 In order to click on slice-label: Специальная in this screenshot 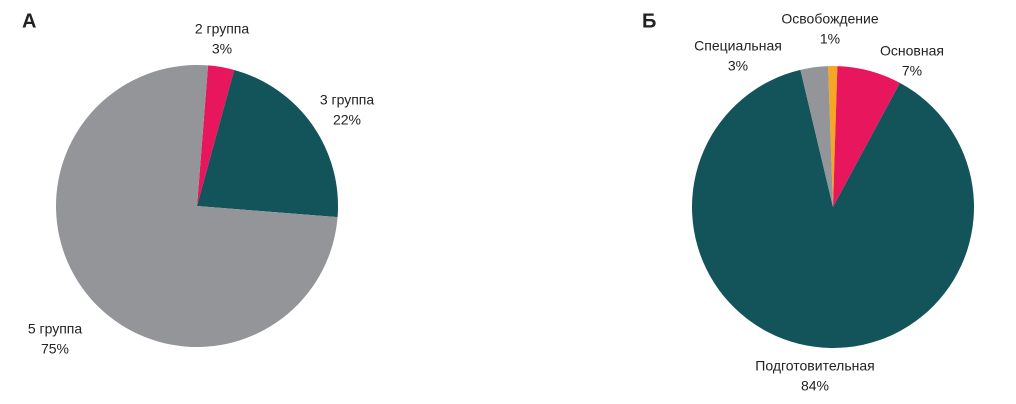, I will do `click(738, 46)`.